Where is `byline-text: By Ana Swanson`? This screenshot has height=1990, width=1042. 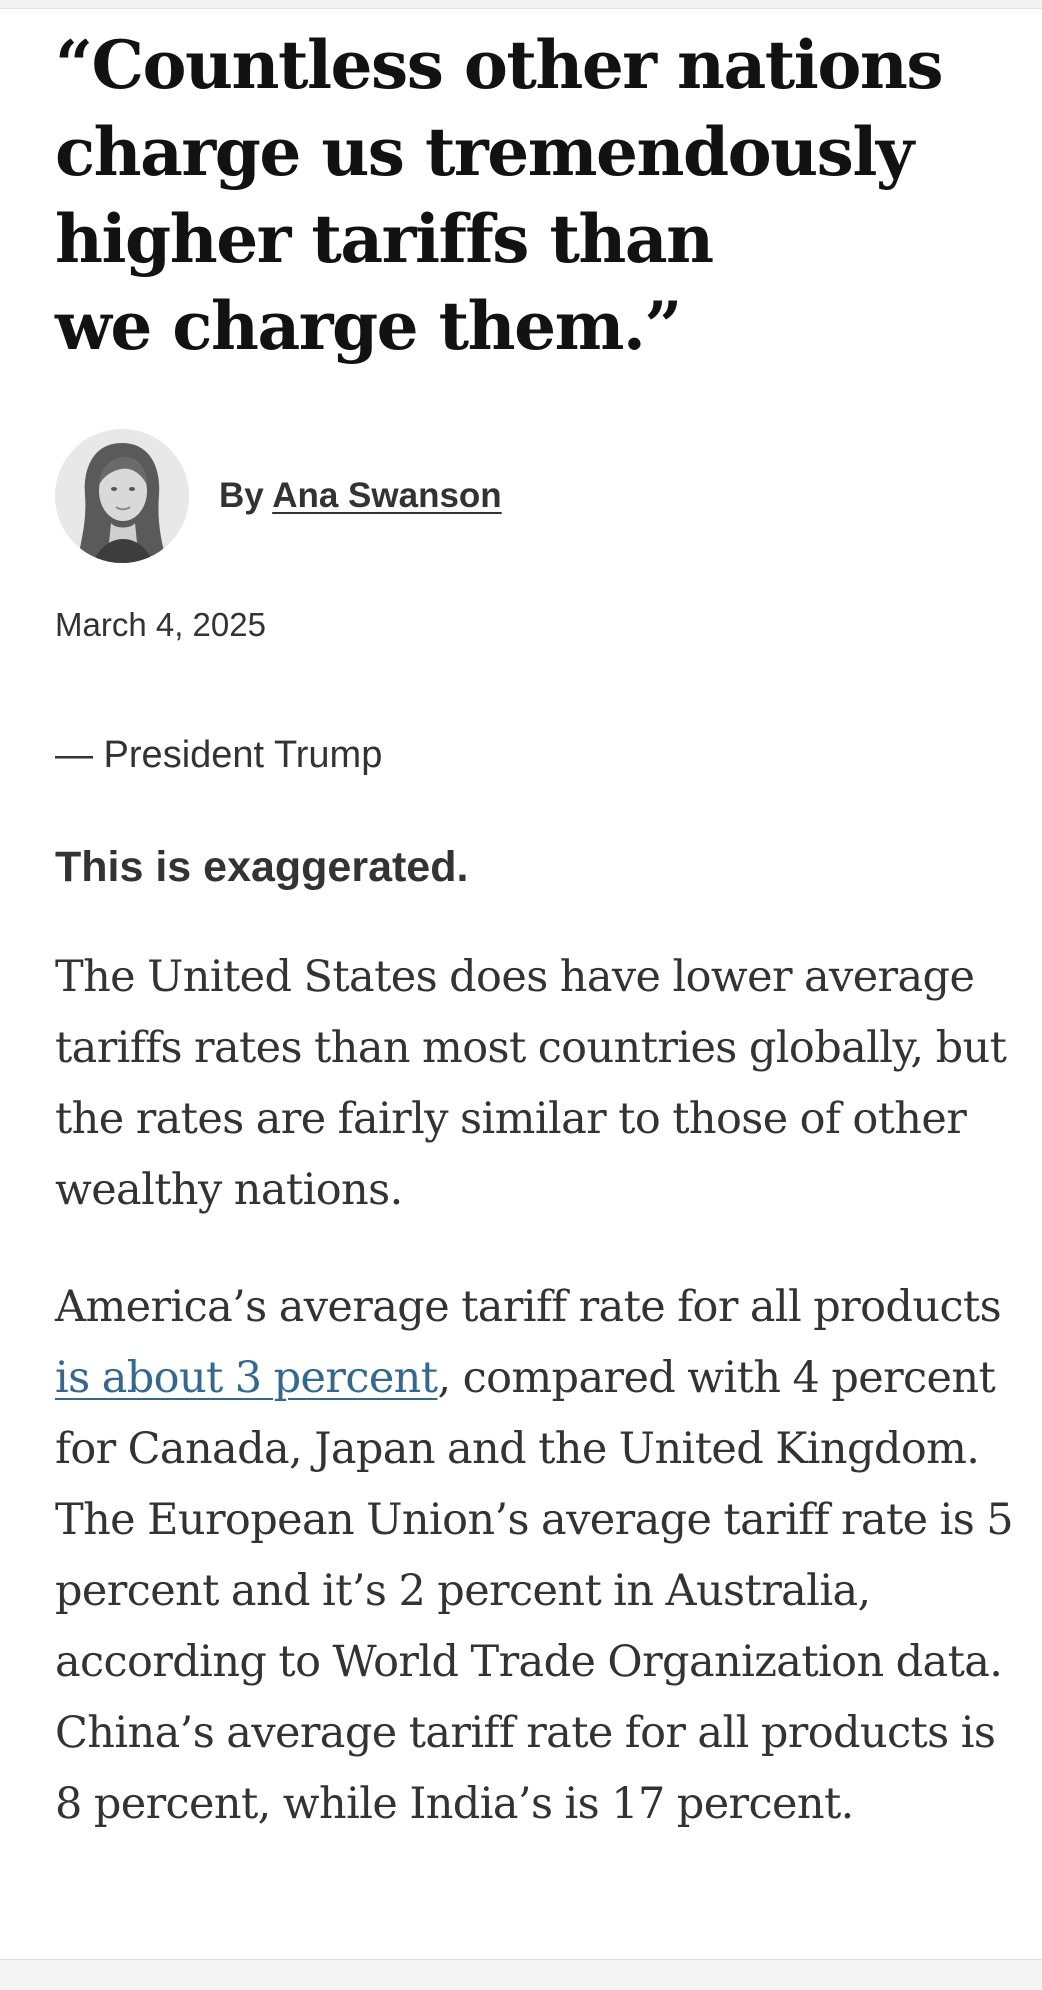
byline-text: By Ana Swanson is located at coordinates (360, 496).